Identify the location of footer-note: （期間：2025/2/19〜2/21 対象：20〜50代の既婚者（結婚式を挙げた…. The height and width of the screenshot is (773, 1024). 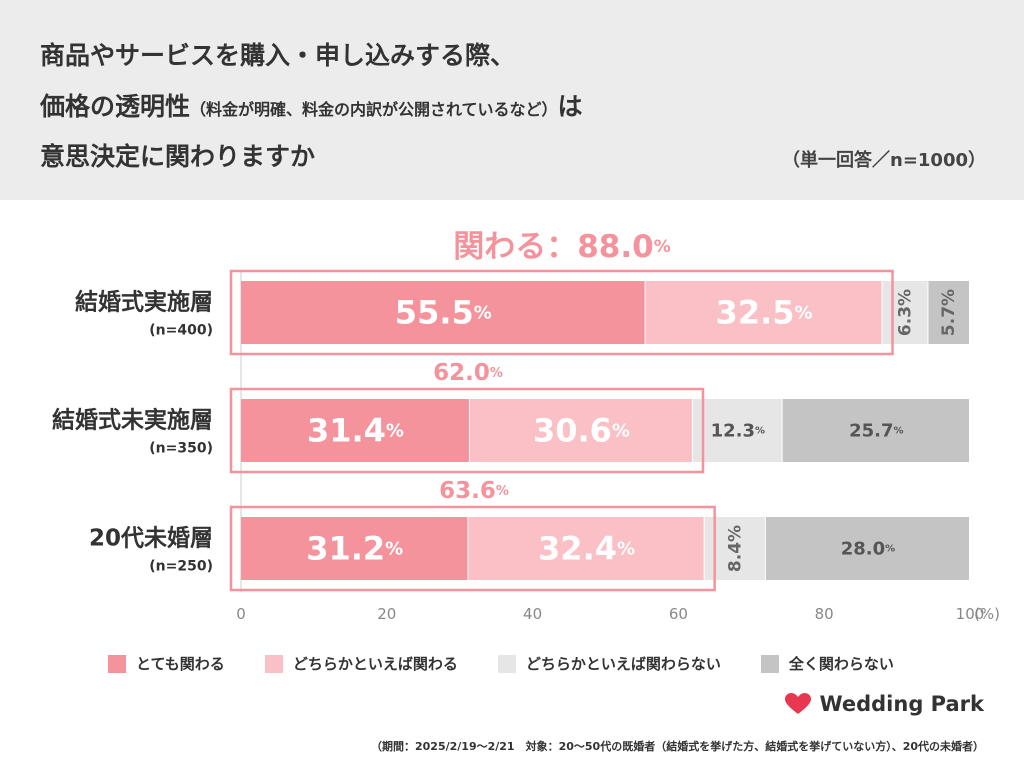
(677, 746).